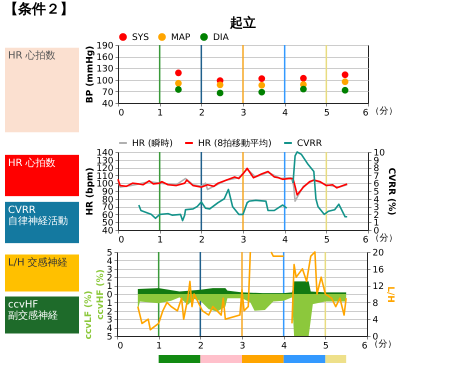  Describe the element at coordinates (89, 315) in the screenshot. I see `text: ccvLF (%)` at that location.